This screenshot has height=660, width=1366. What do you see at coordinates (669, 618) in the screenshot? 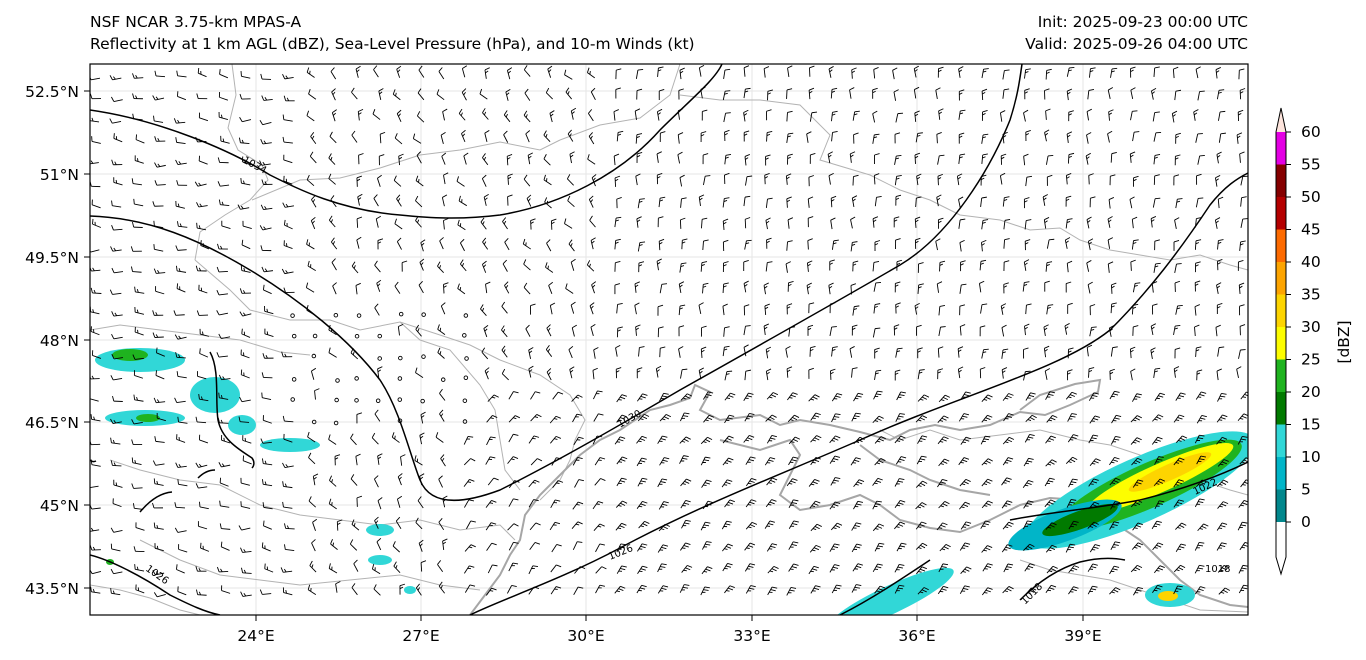
I see `lon-ticks` at bounding box center [669, 618].